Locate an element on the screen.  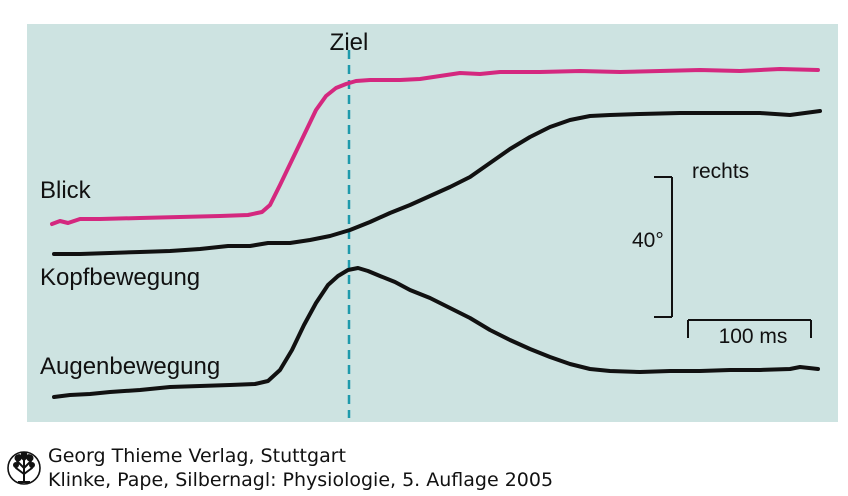
thieme-tree-logo-icon is located at coordinates (24, 468).